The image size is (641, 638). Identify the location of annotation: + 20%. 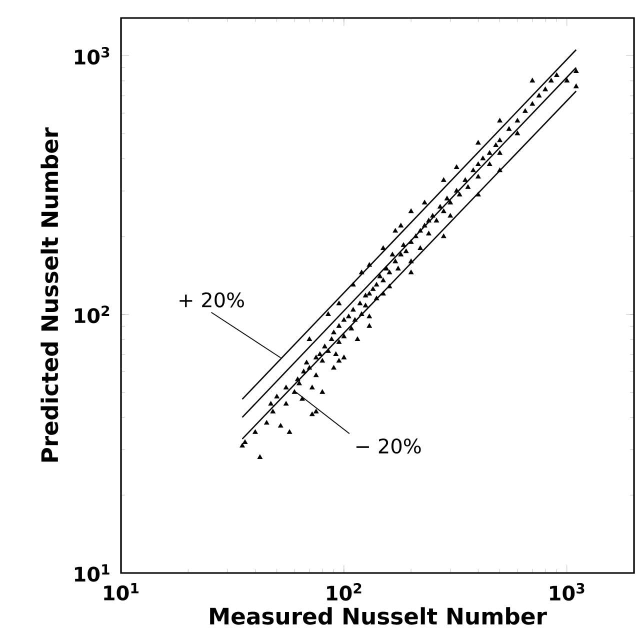
(212, 300).